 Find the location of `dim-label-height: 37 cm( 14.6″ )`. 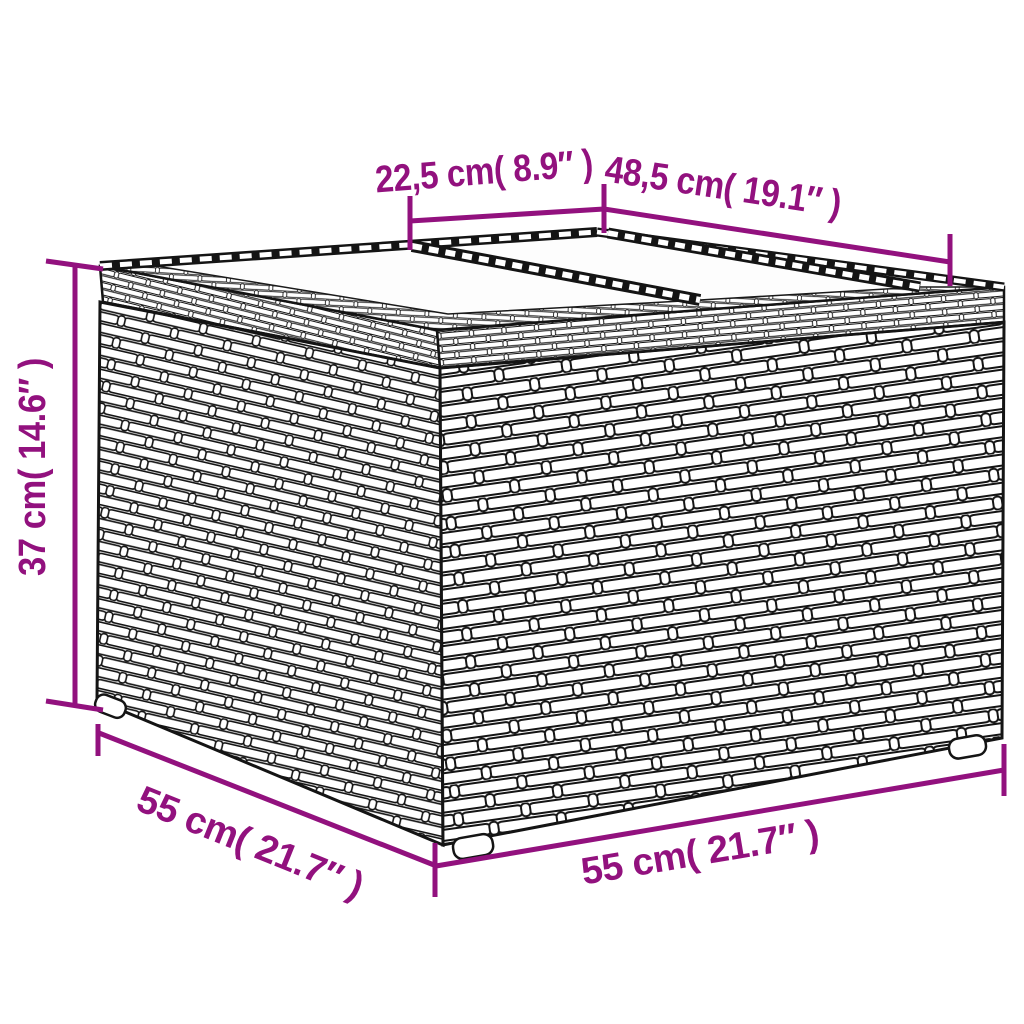

dim-label-height: 37 cm( 14.6″ ) is located at coordinates (33, 467).